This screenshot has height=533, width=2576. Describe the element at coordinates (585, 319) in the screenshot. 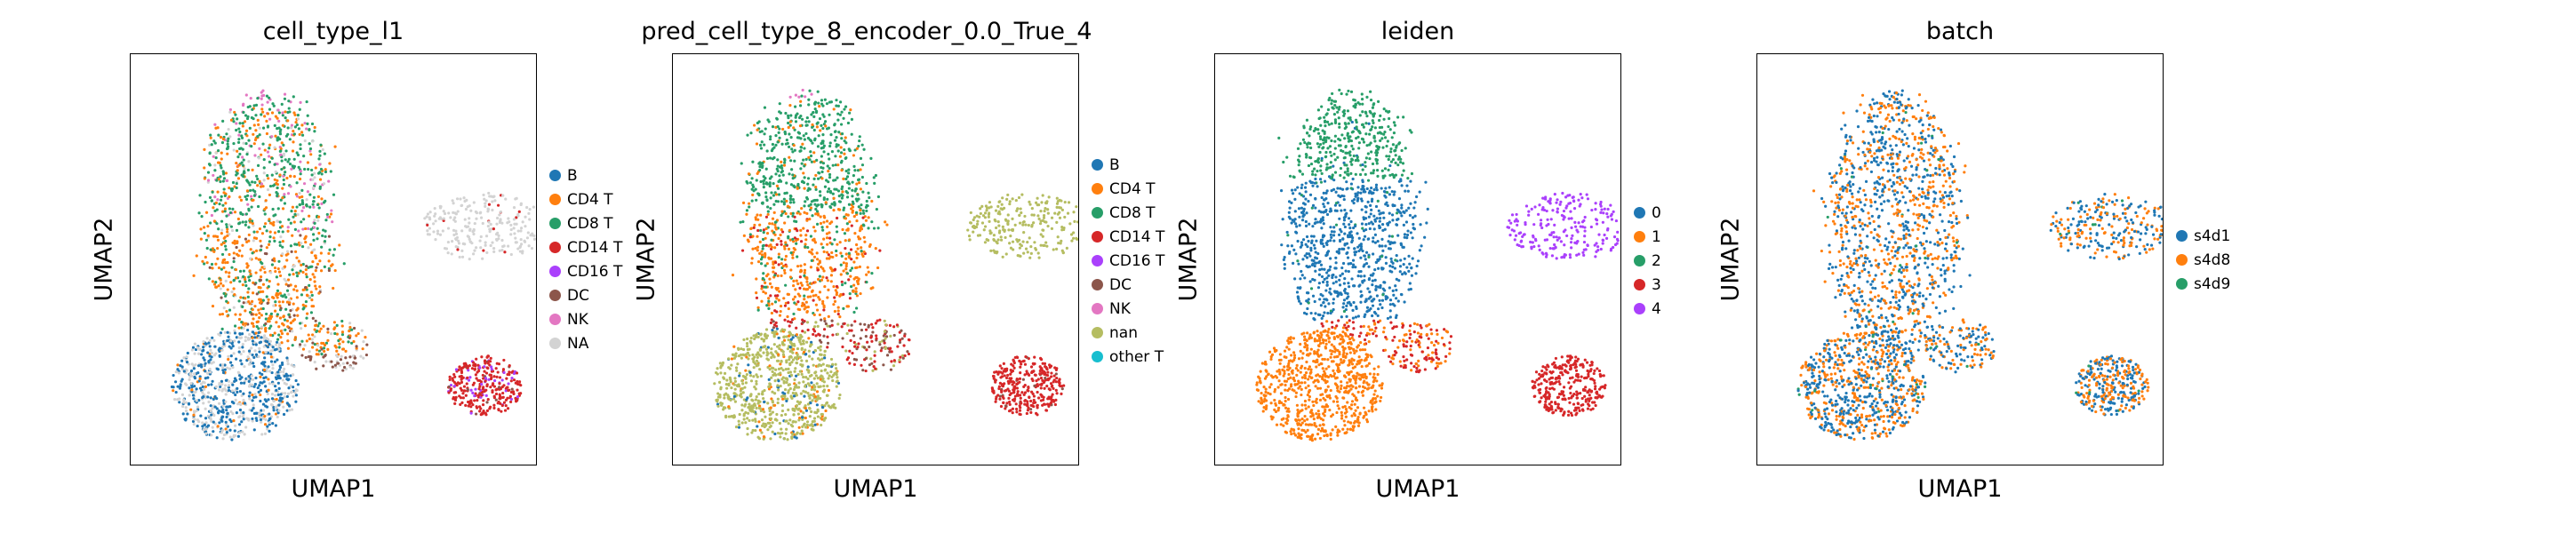

I see `legend-item: NK` at that location.